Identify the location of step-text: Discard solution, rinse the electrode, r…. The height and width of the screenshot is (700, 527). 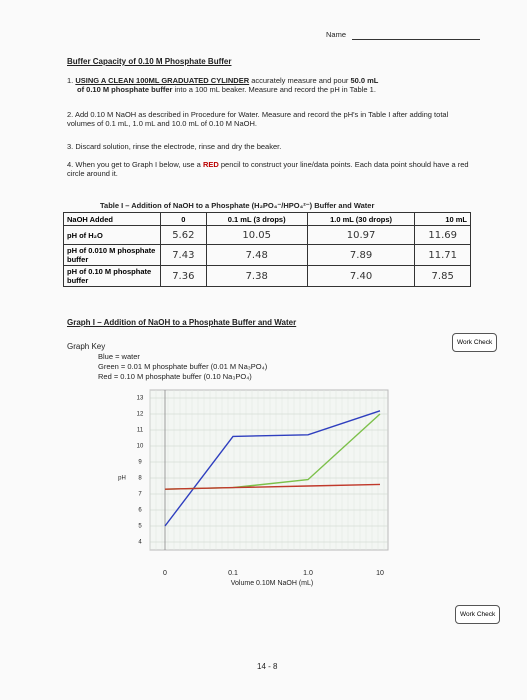
(178, 146).